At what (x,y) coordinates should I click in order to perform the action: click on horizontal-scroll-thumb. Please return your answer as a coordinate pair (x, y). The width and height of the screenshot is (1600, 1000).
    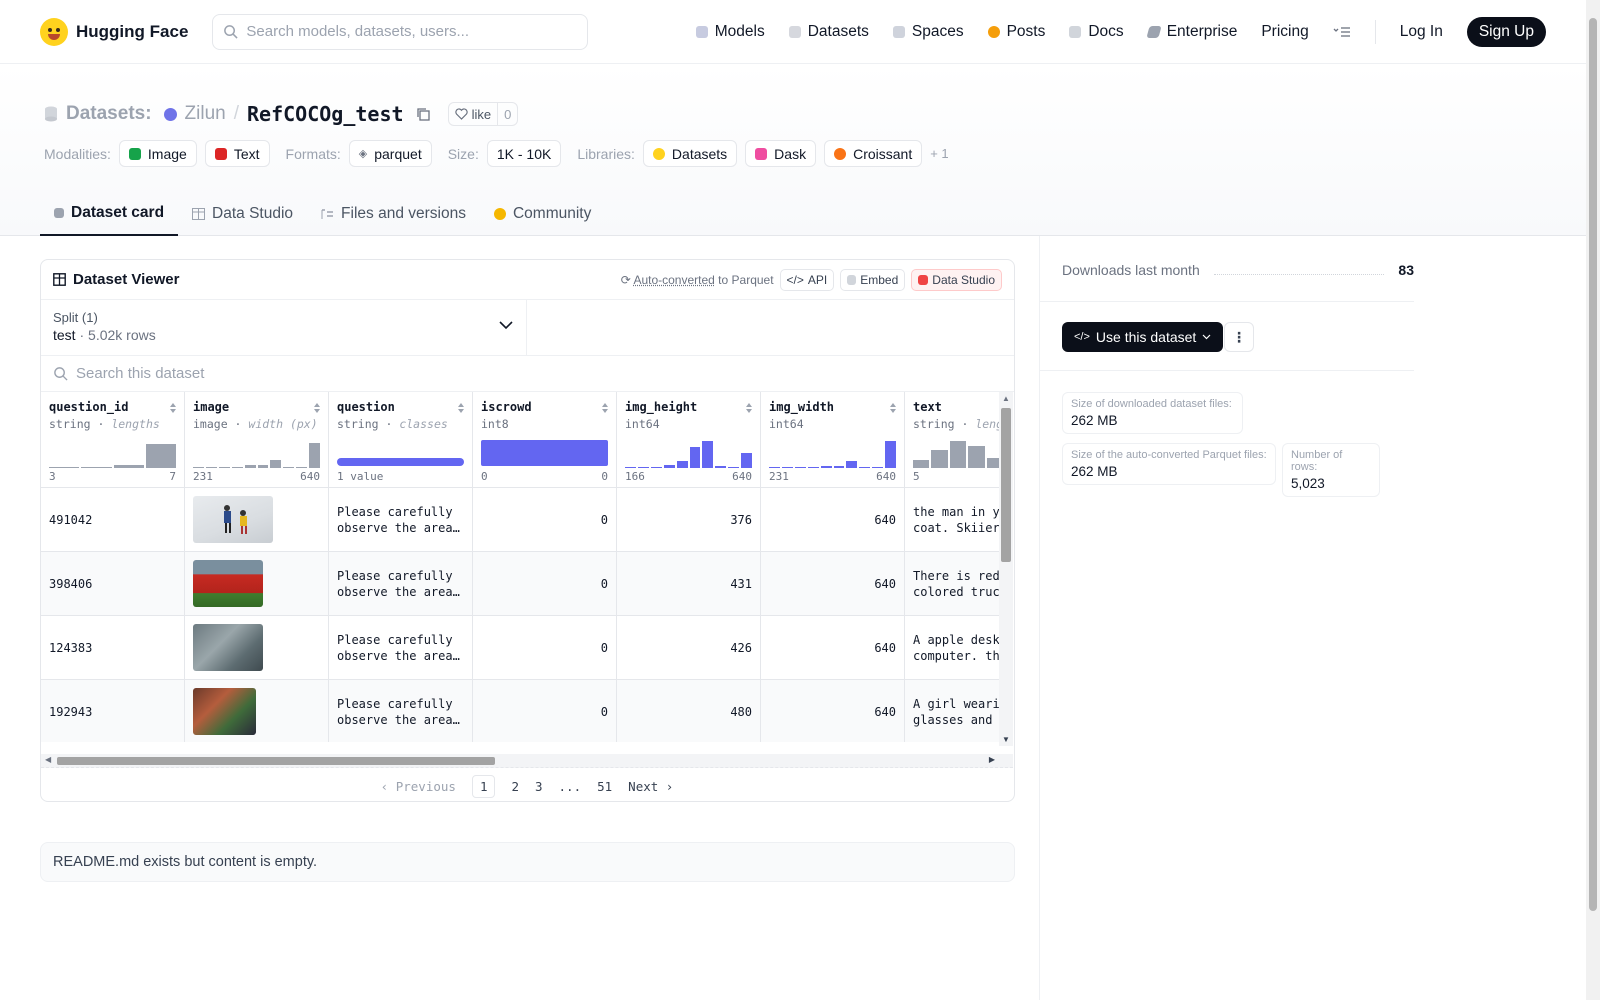
    Looking at the image, I should click on (276, 761).